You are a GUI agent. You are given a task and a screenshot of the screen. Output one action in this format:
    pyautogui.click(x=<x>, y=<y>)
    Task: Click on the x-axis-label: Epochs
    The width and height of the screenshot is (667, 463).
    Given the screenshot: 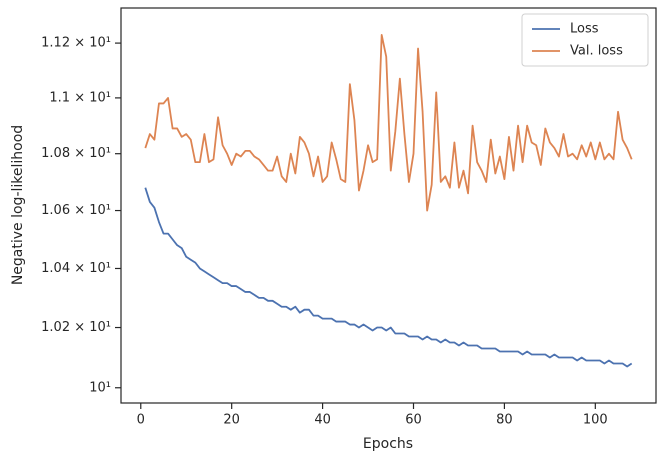 What is the action you would take?
    pyautogui.click(x=388, y=444)
    